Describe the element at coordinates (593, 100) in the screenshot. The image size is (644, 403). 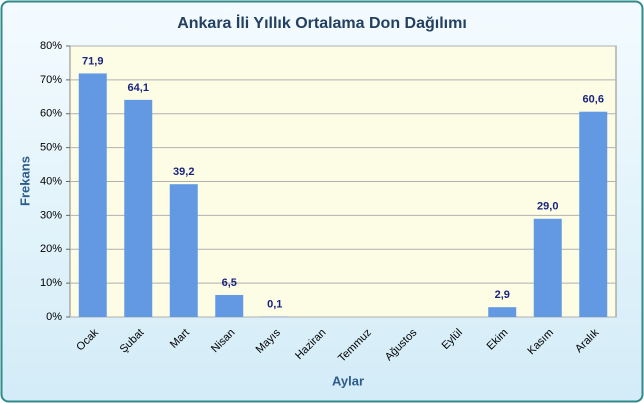
I see `value-label: 60,6` at that location.